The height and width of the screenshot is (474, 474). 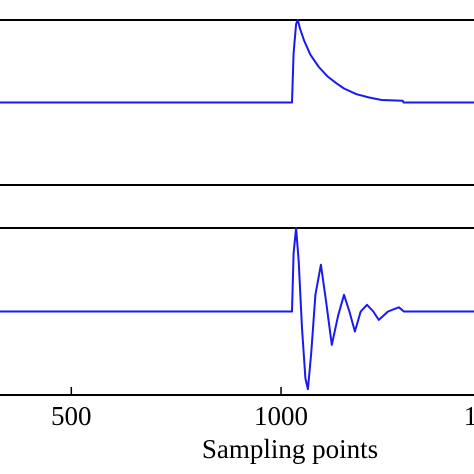 I want to click on x-tick-label: 1500, so click(x=469, y=416).